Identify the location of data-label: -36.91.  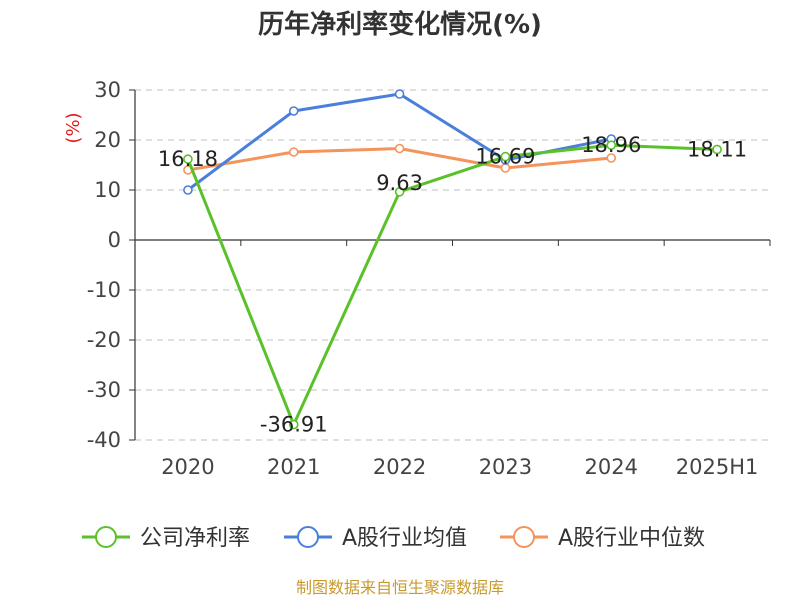
(294, 425).